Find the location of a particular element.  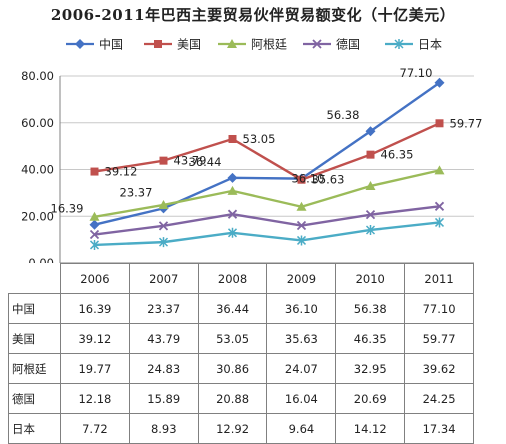

table-cell: 43.79 is located at coordinates (163, 338).